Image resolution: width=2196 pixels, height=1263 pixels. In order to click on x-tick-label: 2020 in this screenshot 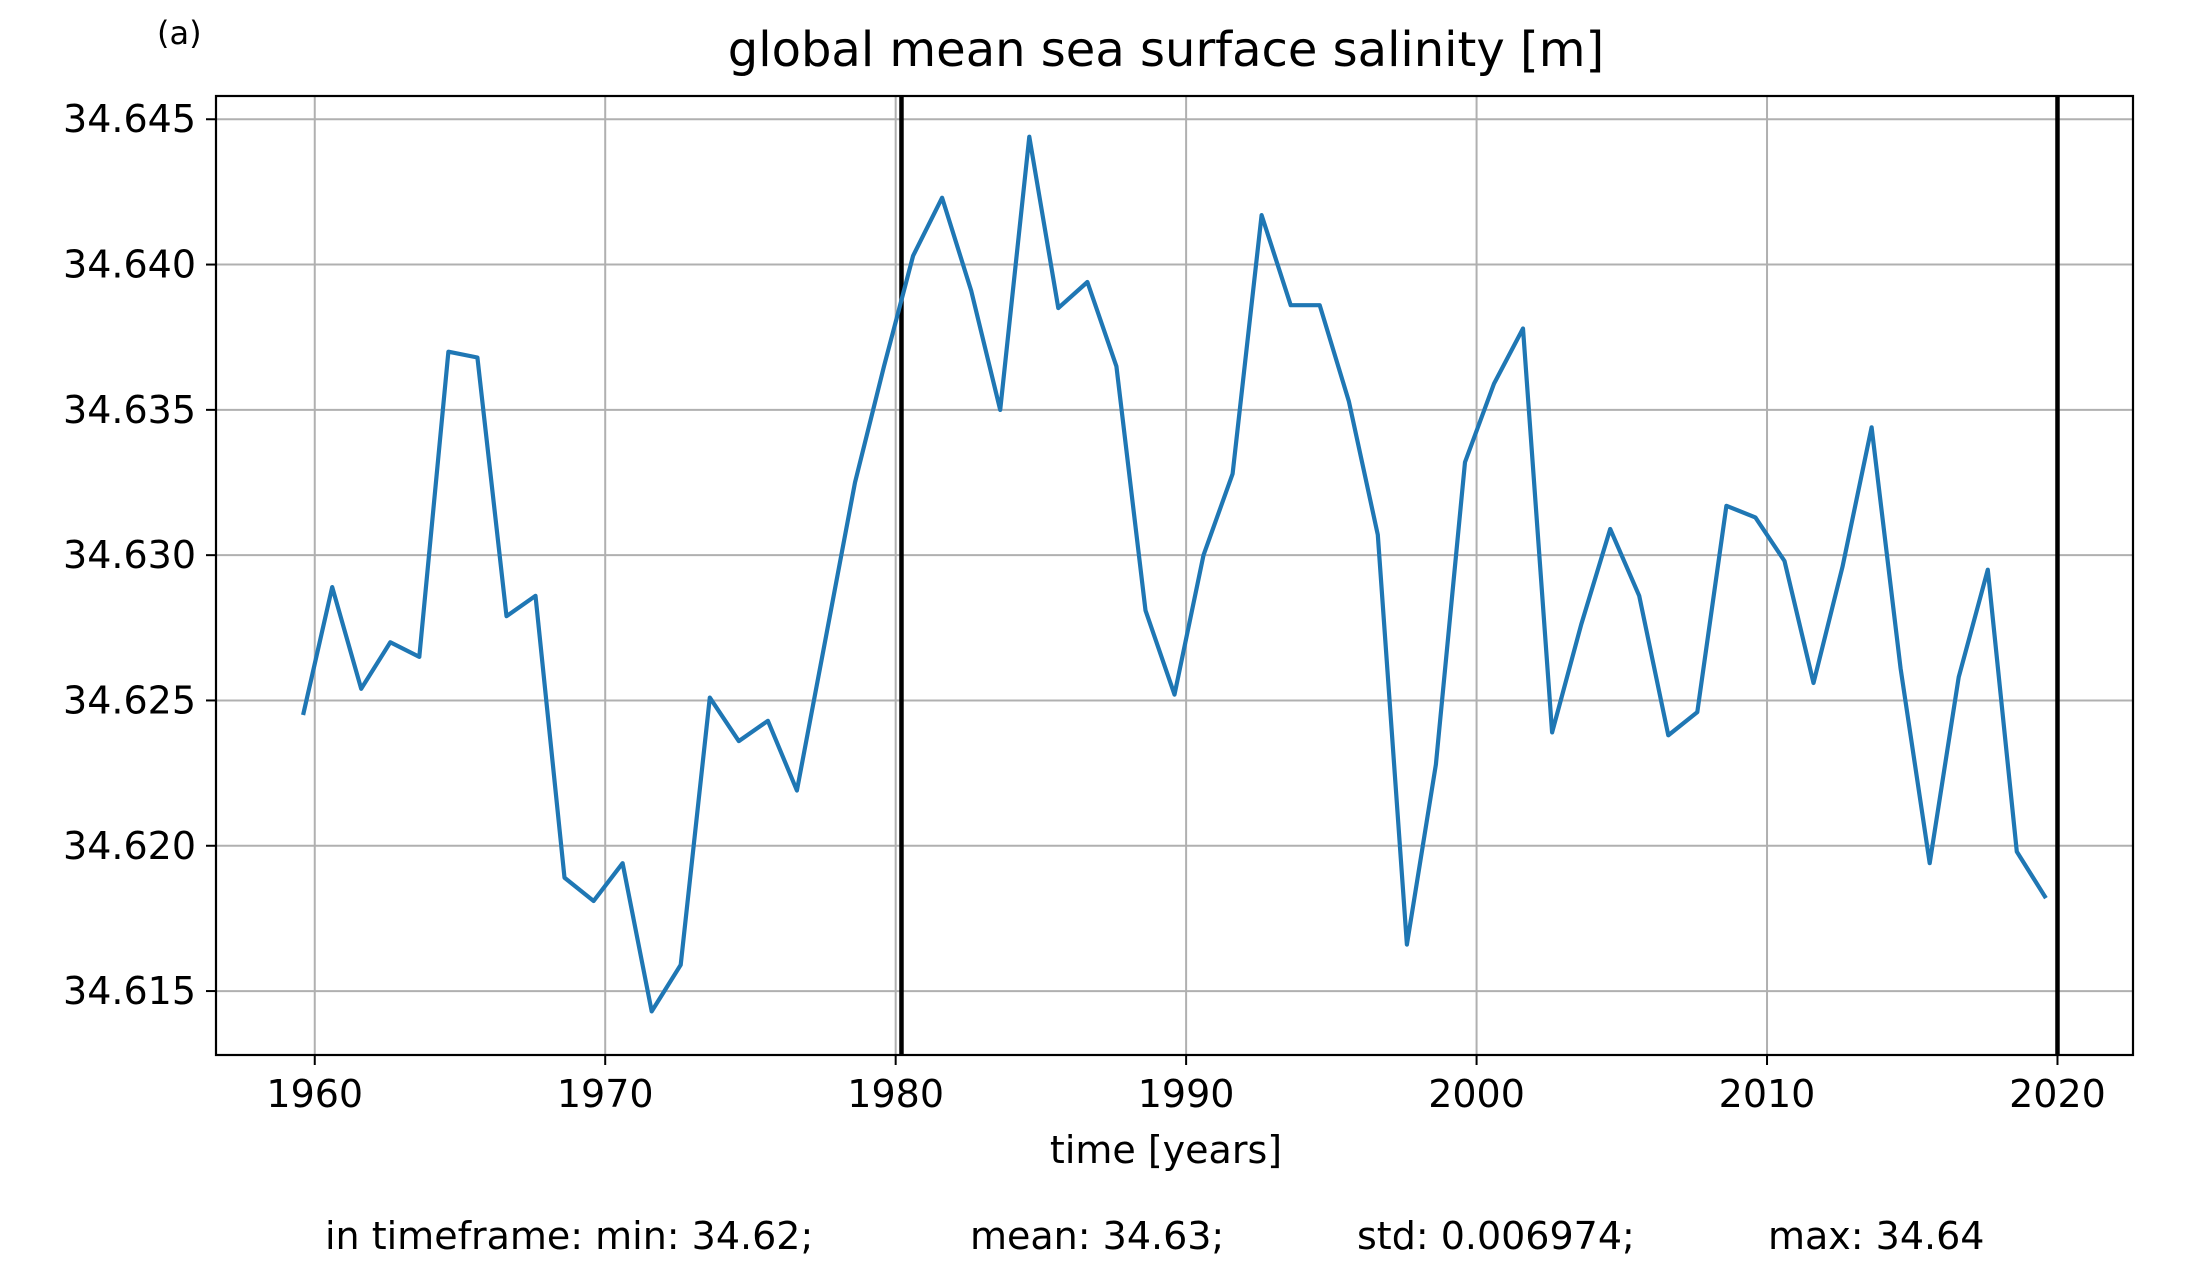, I will do `click(2057, 1094)`.